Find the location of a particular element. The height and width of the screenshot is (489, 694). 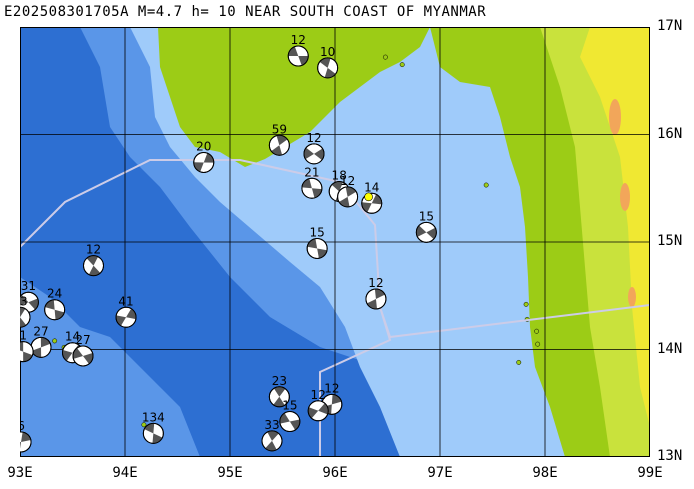

focal-mechanism: 59 is located at coordinates (279, 139).